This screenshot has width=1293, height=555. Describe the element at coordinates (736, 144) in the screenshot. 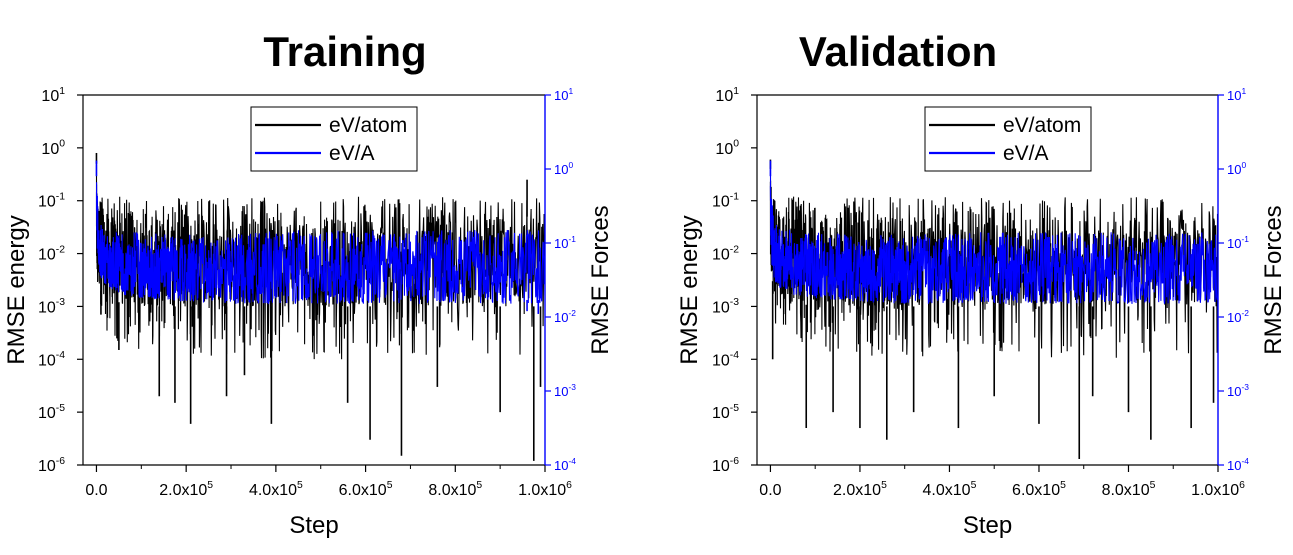

I see `y-tick-label-exp: 0` at that location.